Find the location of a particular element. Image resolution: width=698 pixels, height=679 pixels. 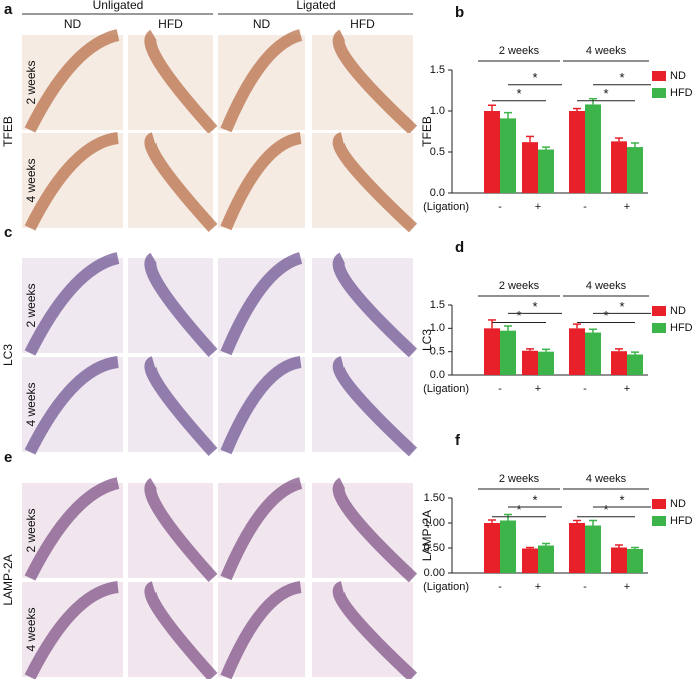

panel-letter: b is located at coordinates (459, 12).